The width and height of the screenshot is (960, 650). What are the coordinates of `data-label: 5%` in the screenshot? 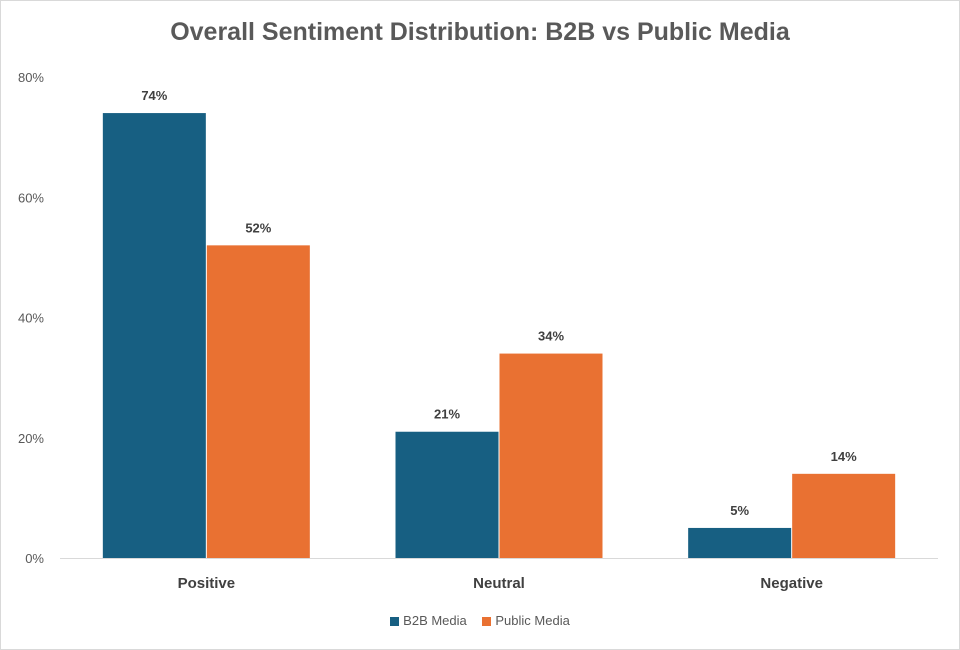 It's located at (739, 510).